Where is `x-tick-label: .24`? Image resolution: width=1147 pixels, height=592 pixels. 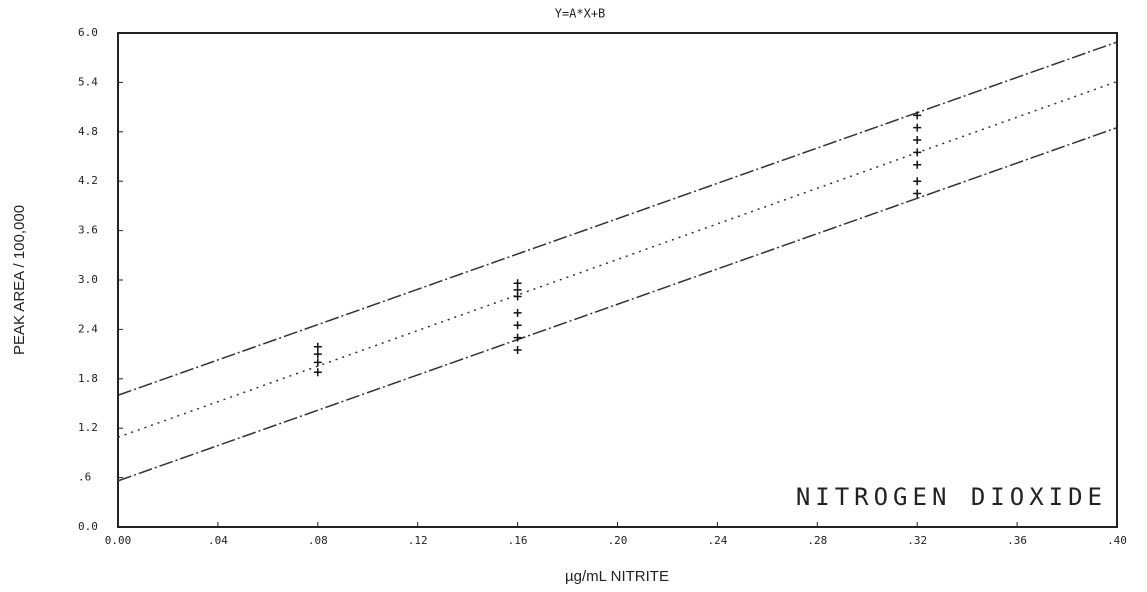
x-tick-label: .24 is located at coordinates (717, 540).